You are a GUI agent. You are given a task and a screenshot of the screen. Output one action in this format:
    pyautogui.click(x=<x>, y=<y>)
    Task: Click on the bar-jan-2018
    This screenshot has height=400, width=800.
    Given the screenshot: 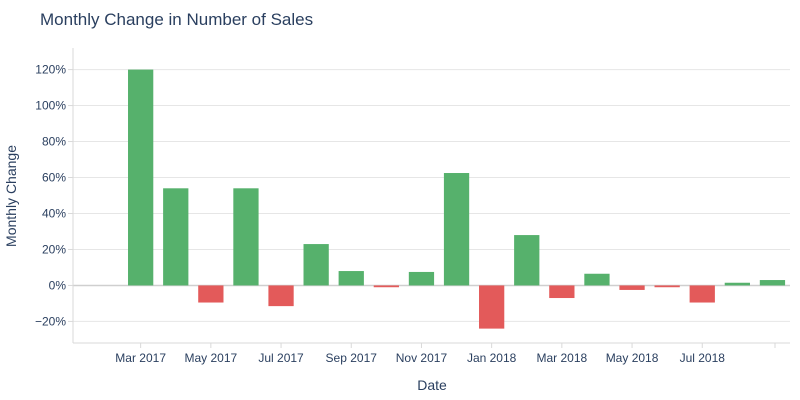 What is the action you would take?
    pyautogui.click(x=492, y=307)
    